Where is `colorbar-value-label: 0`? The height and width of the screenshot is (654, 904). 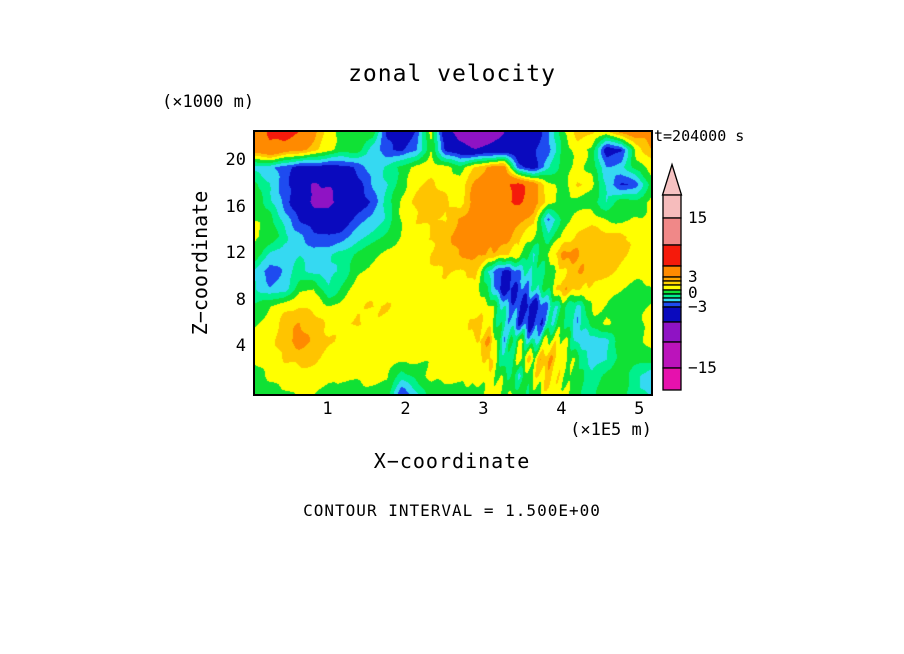 colorbar-value-label: 0 is located at coordinates (693, 292).